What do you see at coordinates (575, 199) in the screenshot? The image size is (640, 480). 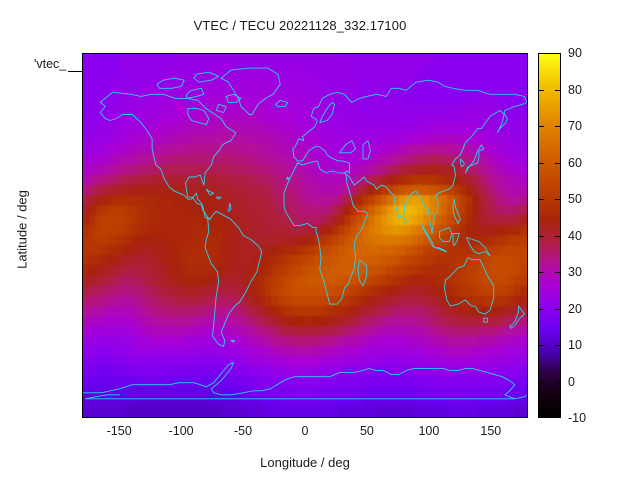 I see `colorbar-tick-label: 50` at bounding box center [575, 199].